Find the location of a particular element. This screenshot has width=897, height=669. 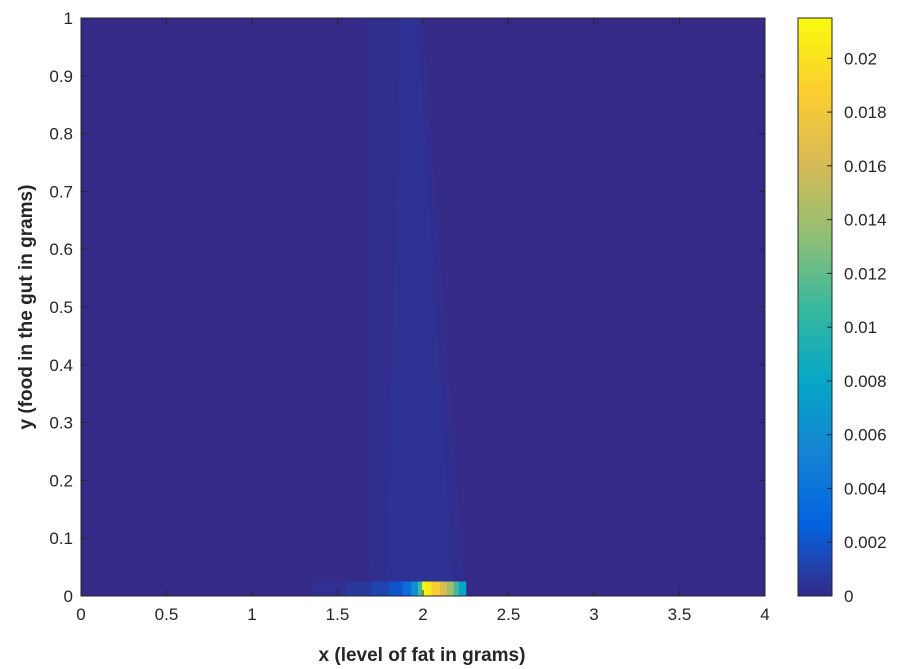

y-tick-label: 0.4 is located at coordinates (61, 365).